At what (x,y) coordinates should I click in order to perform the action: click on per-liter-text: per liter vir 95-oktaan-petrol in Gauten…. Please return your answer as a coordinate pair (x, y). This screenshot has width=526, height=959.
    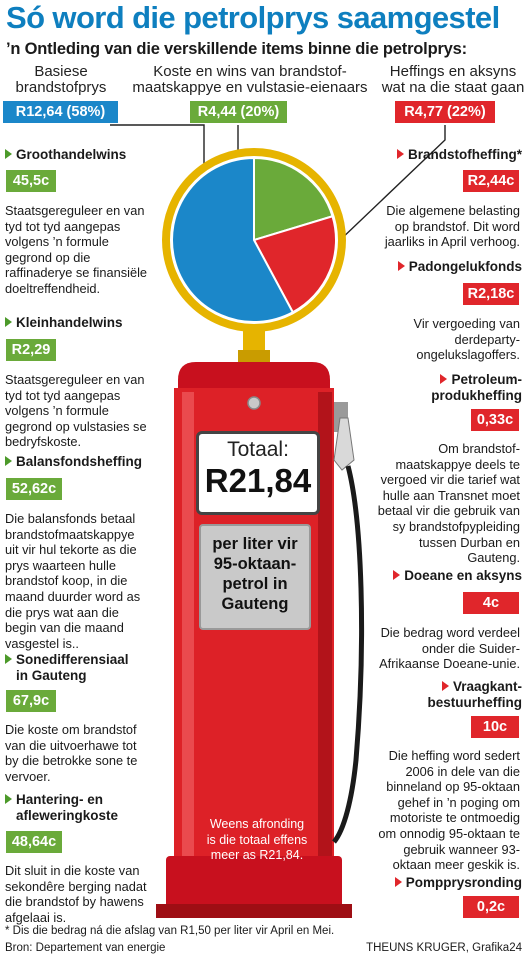
    Looking at the image, I should click on (255, 574).